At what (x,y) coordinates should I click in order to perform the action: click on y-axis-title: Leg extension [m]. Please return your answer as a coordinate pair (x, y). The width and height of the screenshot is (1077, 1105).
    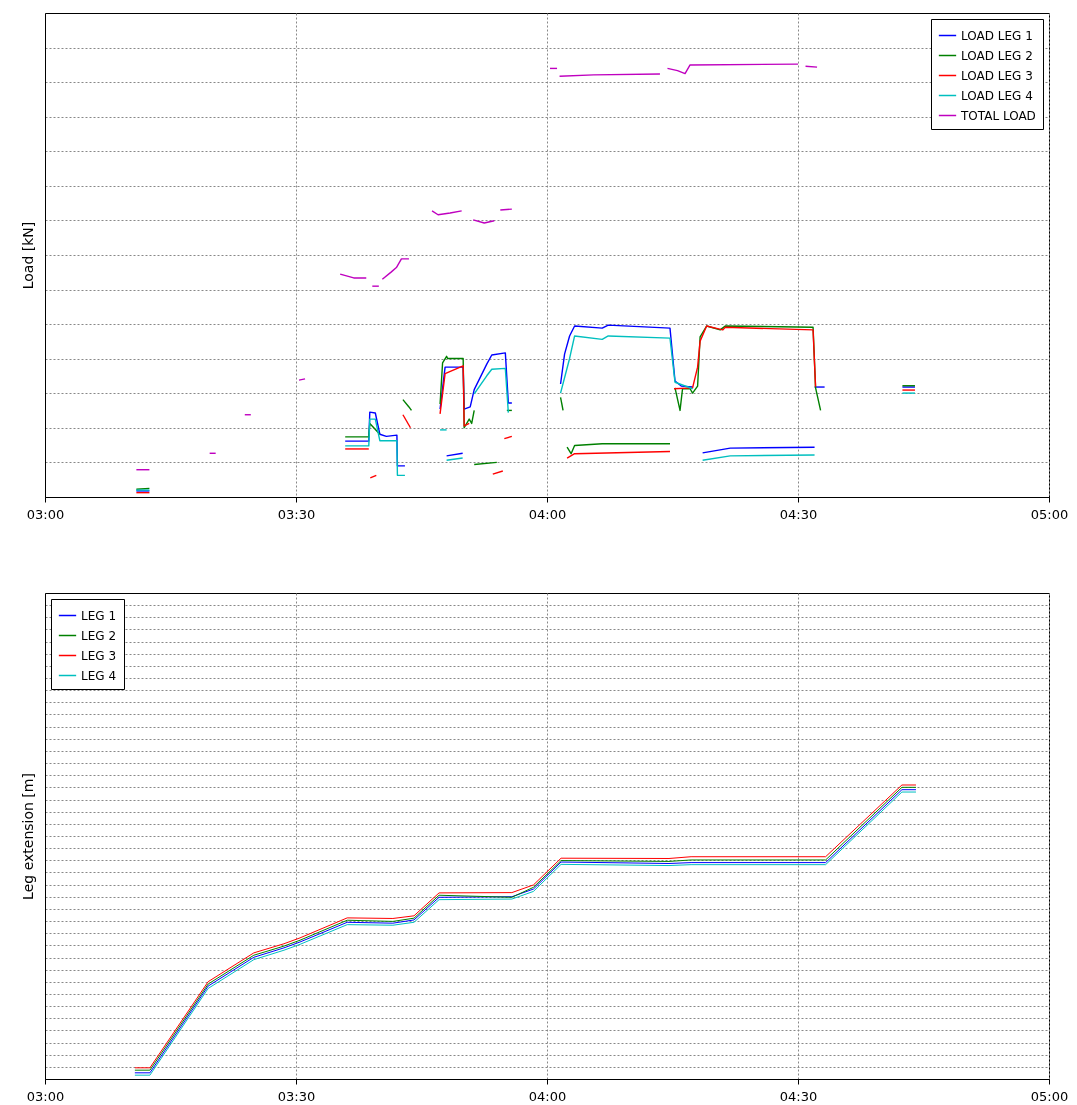
    Looking at the image, I should click on (27, 836).